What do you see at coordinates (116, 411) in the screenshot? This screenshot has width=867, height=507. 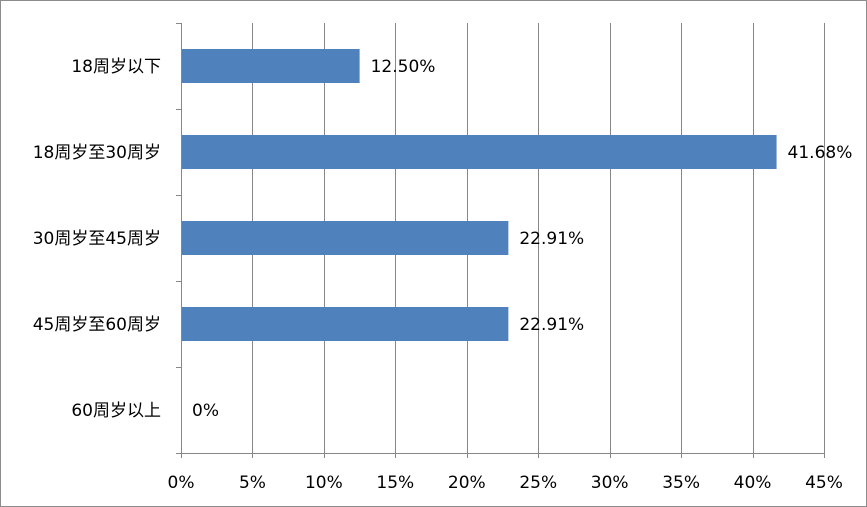 I see `category-label: 60周岁以上` at bounding box center [116, 411].